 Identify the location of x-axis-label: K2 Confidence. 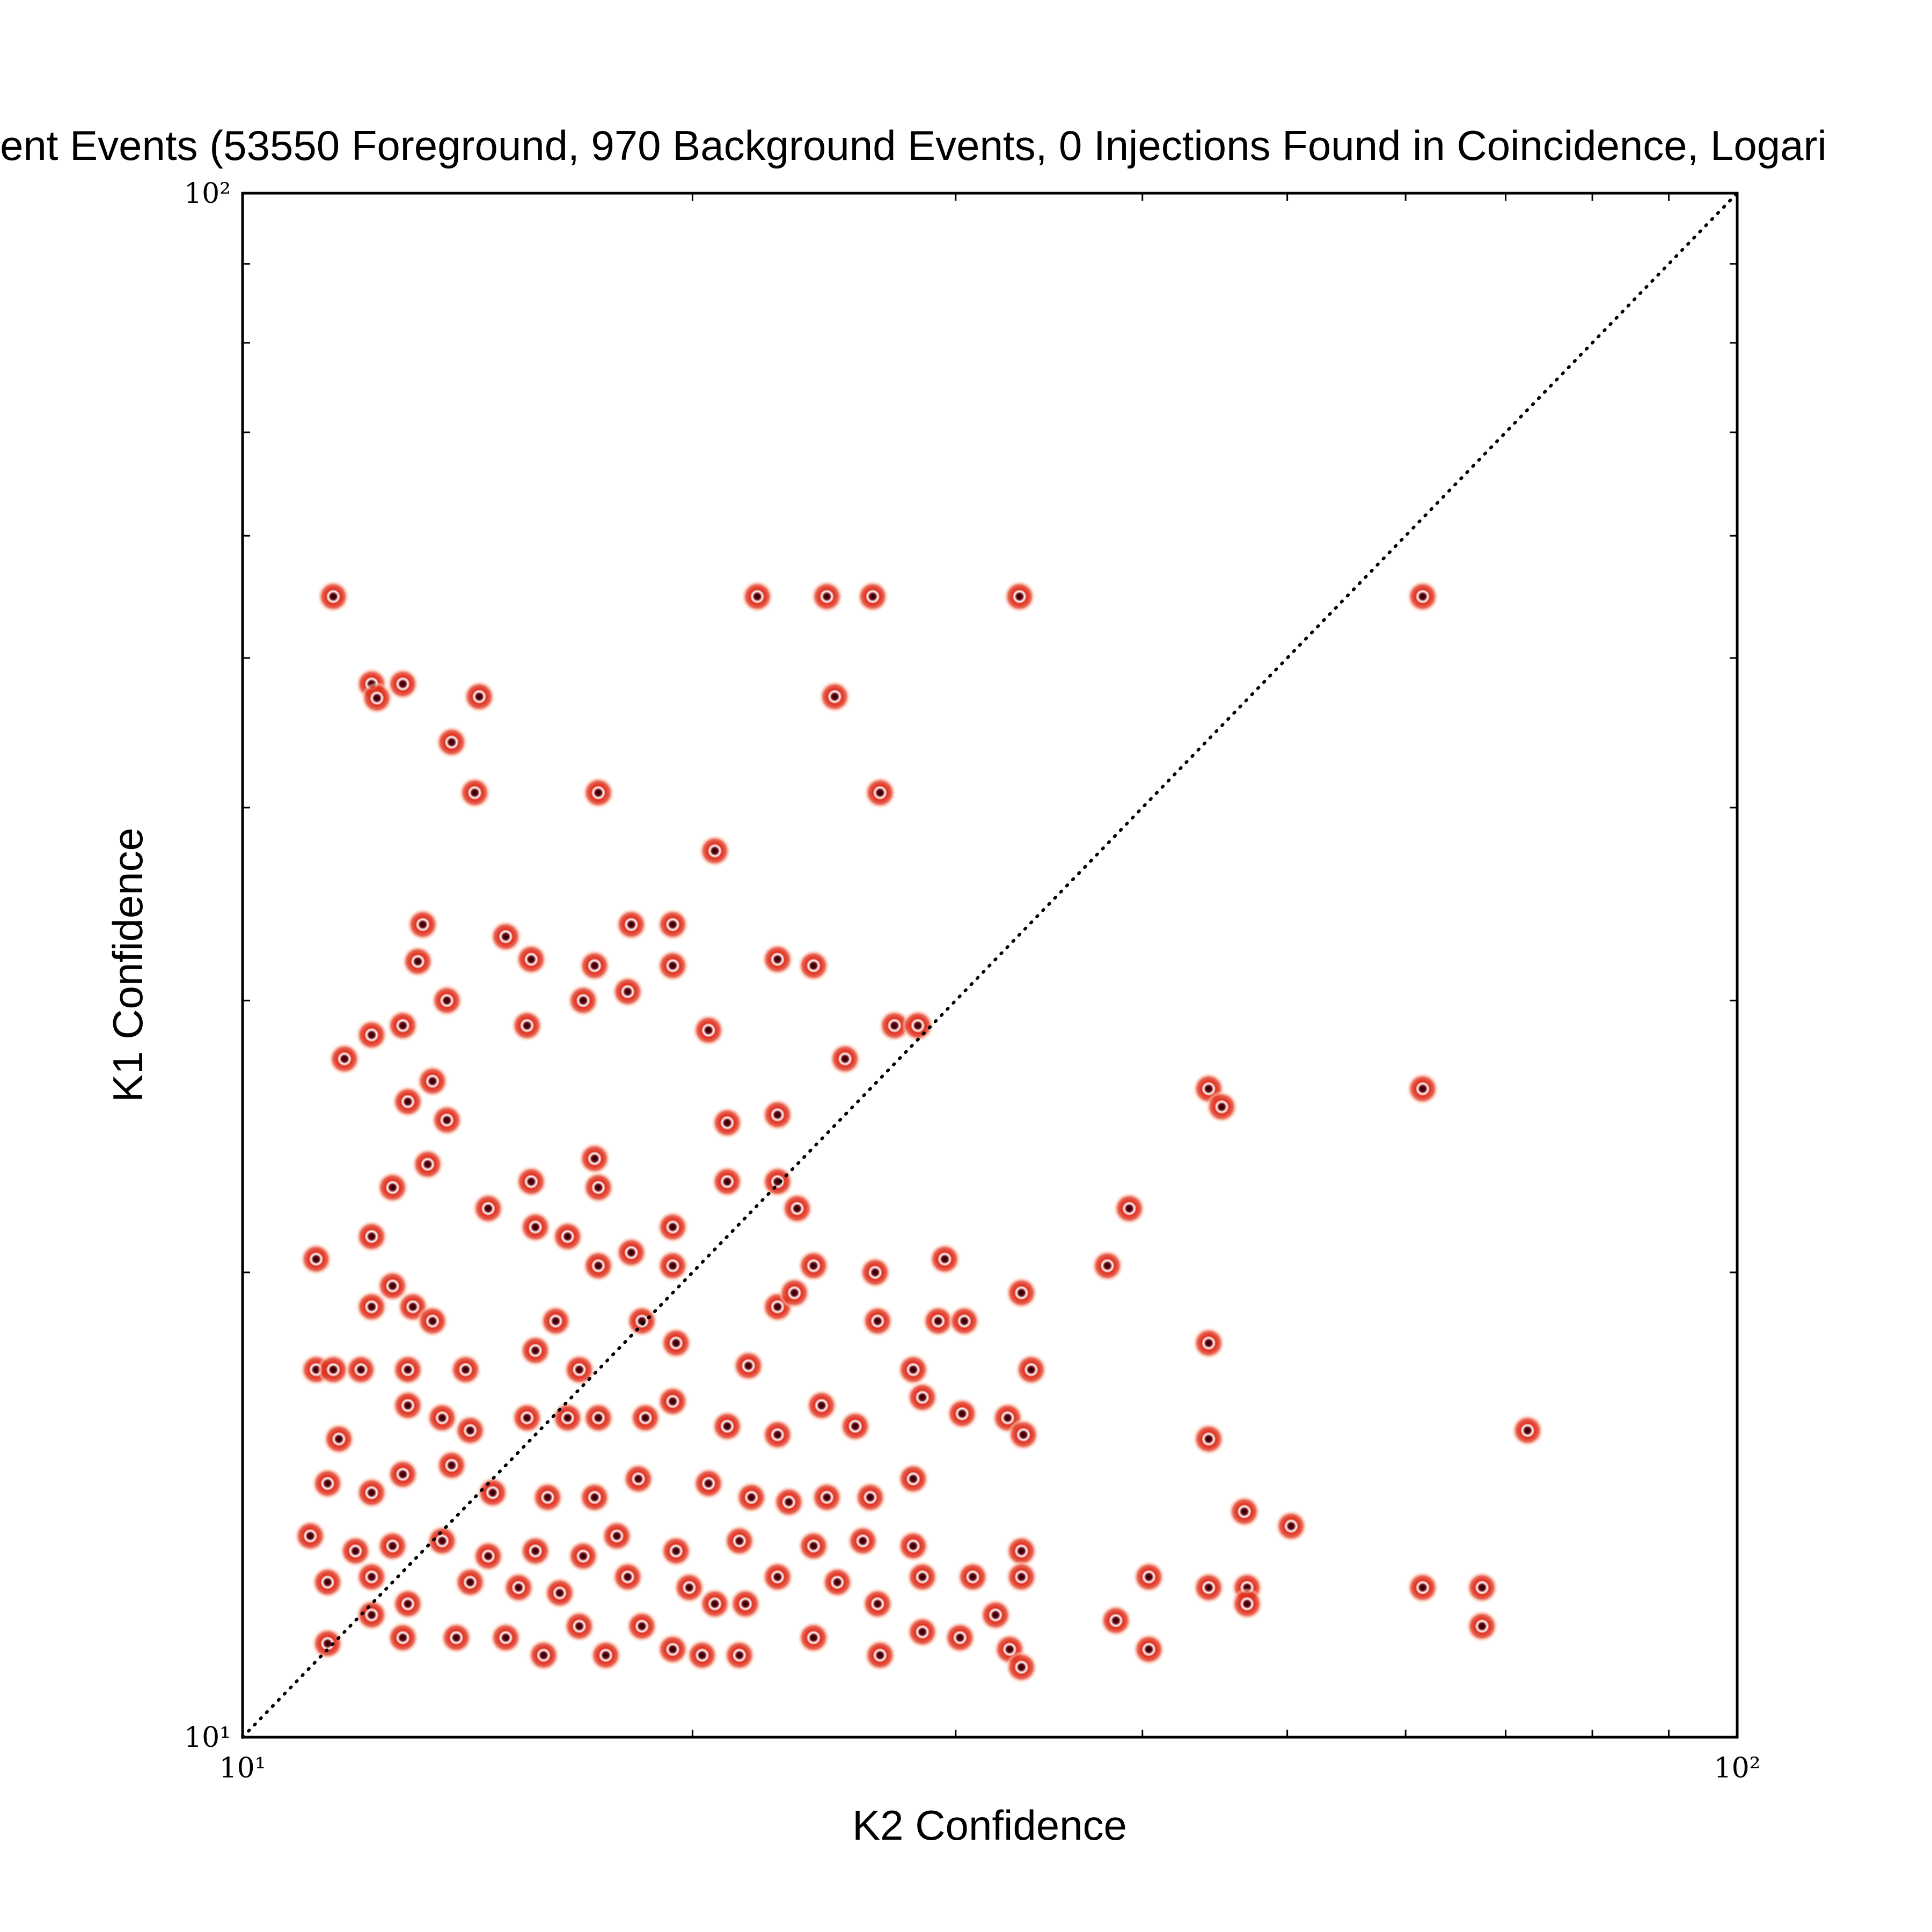
(989, 1825).